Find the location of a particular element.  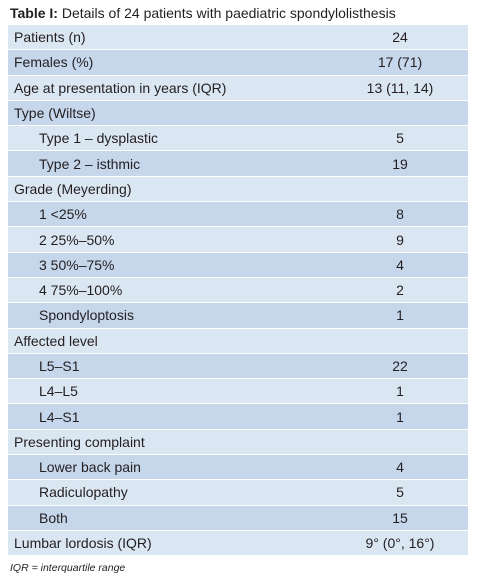

row-value: 17 (71) is located at coordinates (400, 62).